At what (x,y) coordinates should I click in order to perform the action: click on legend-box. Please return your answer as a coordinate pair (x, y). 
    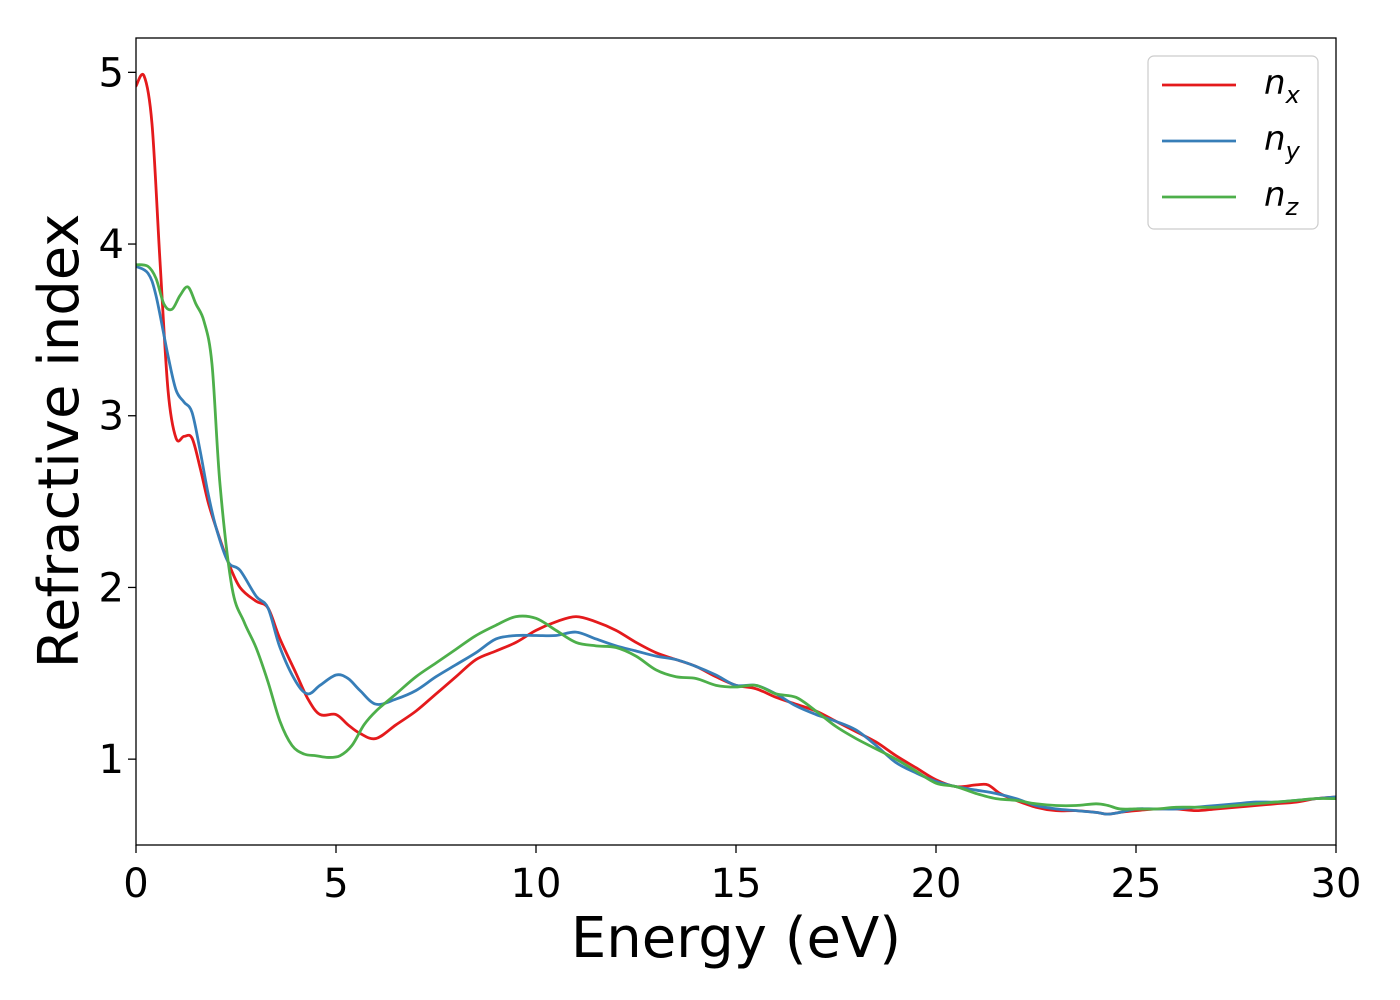
    Looking at the image, I should click on (1233, 142).